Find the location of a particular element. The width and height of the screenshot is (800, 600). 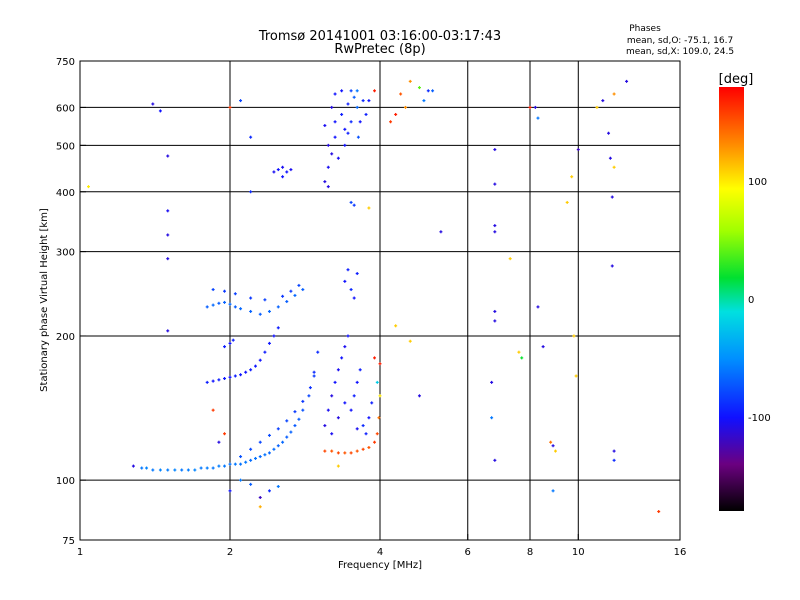

y-tick-label: 100 is located at coordinates (65, 481).